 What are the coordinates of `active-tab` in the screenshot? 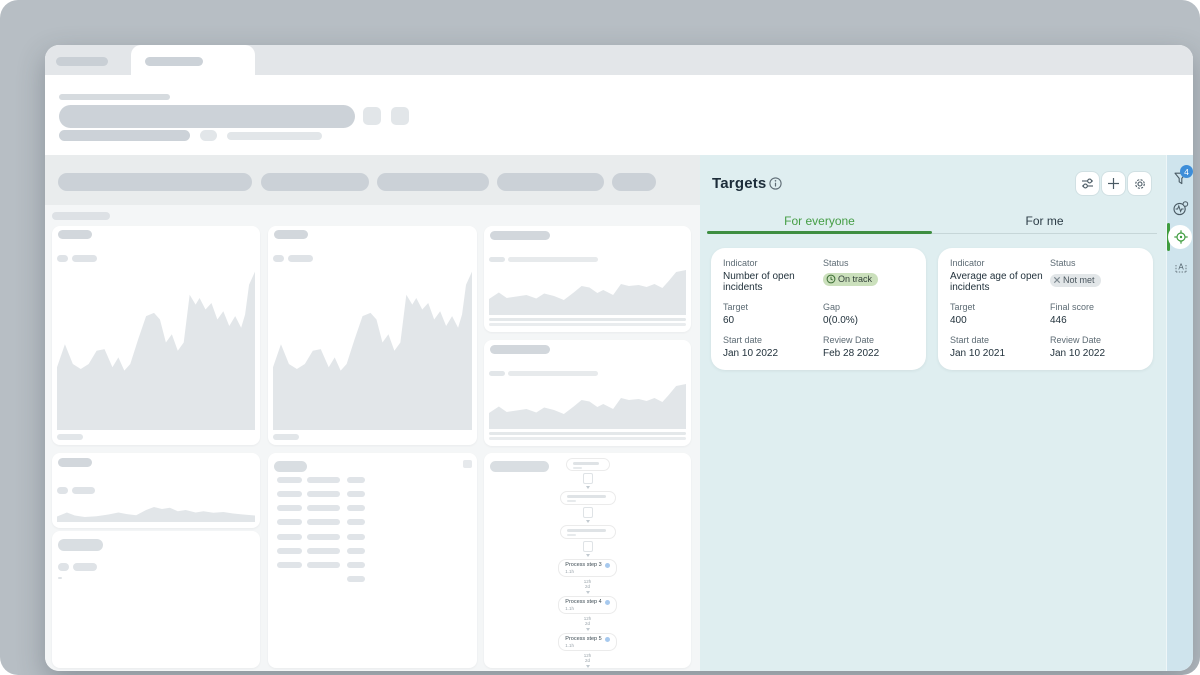 It's located at (193, 60).